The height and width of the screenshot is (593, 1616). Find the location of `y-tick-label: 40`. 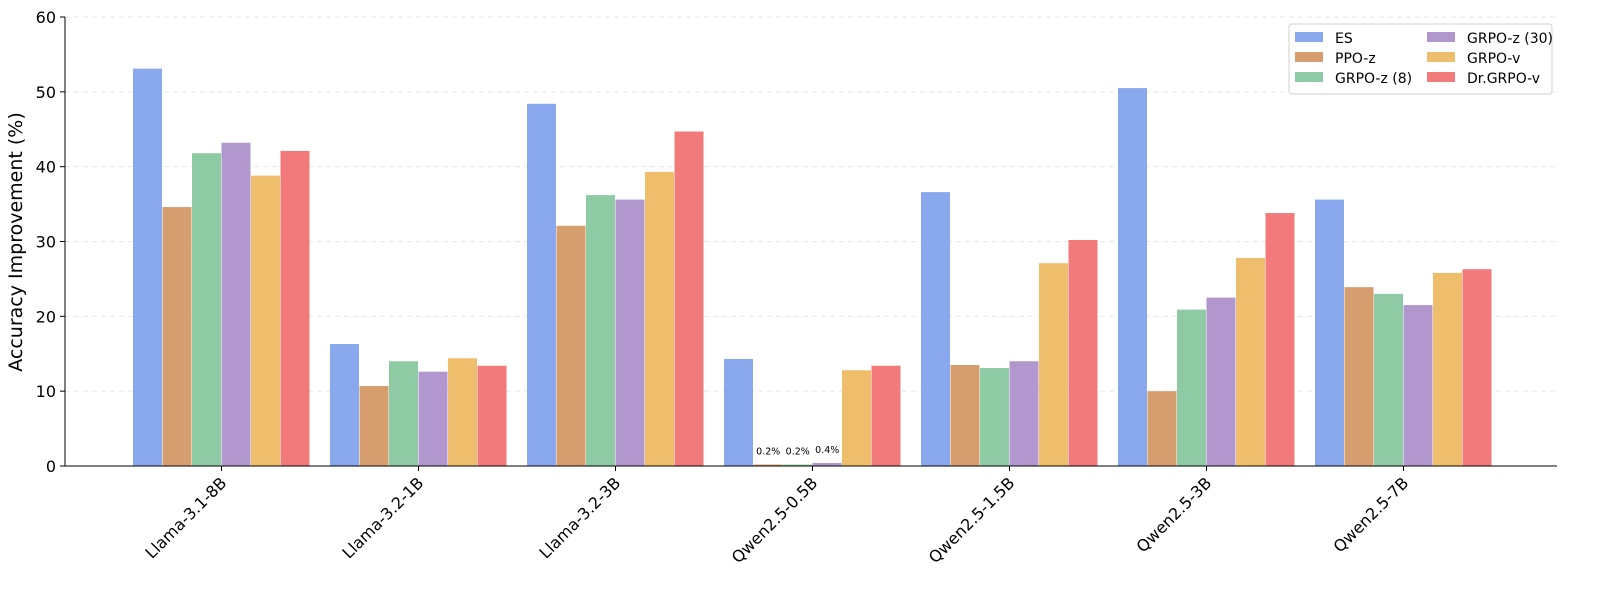

y-tick-label: 40 is located at coordinates (46, 167).